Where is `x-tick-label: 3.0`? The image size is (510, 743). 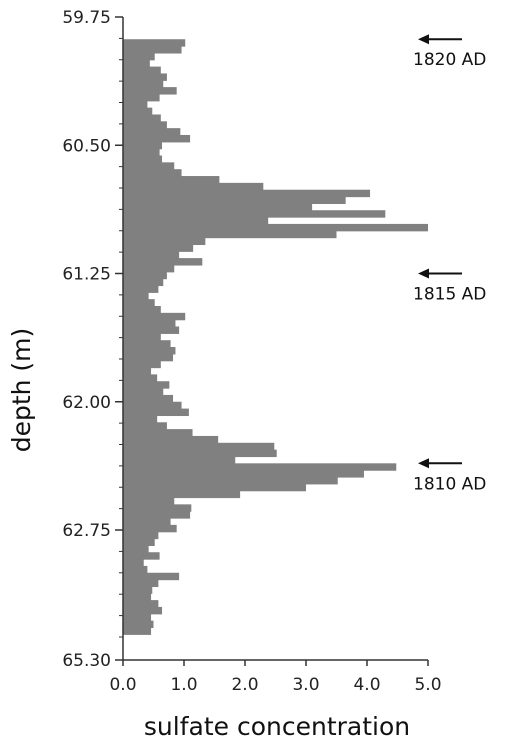
x-tick-label: 3.0 is located at coordinates (305, 685).